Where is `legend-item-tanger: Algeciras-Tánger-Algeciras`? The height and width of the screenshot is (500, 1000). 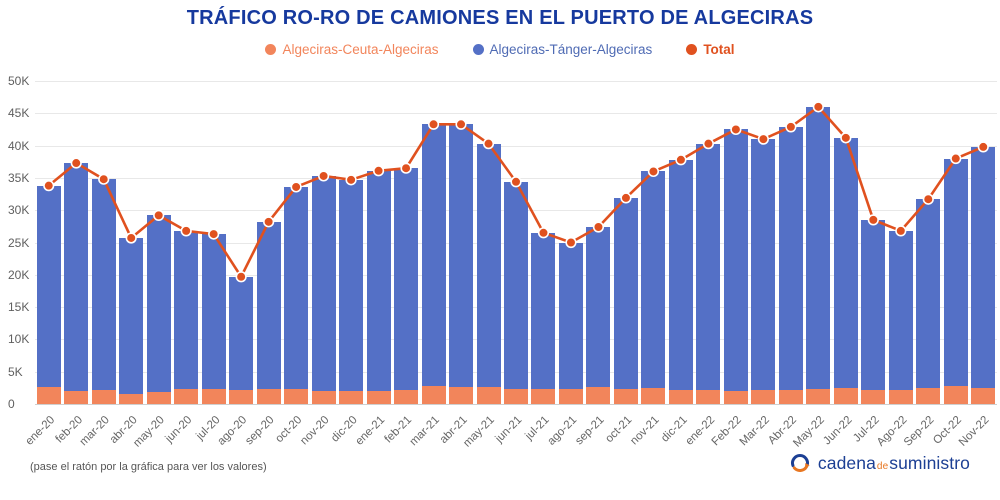 legend-item-tanger: Algeciras-Tánger-Algeciras is located at coordinates (562, 49).